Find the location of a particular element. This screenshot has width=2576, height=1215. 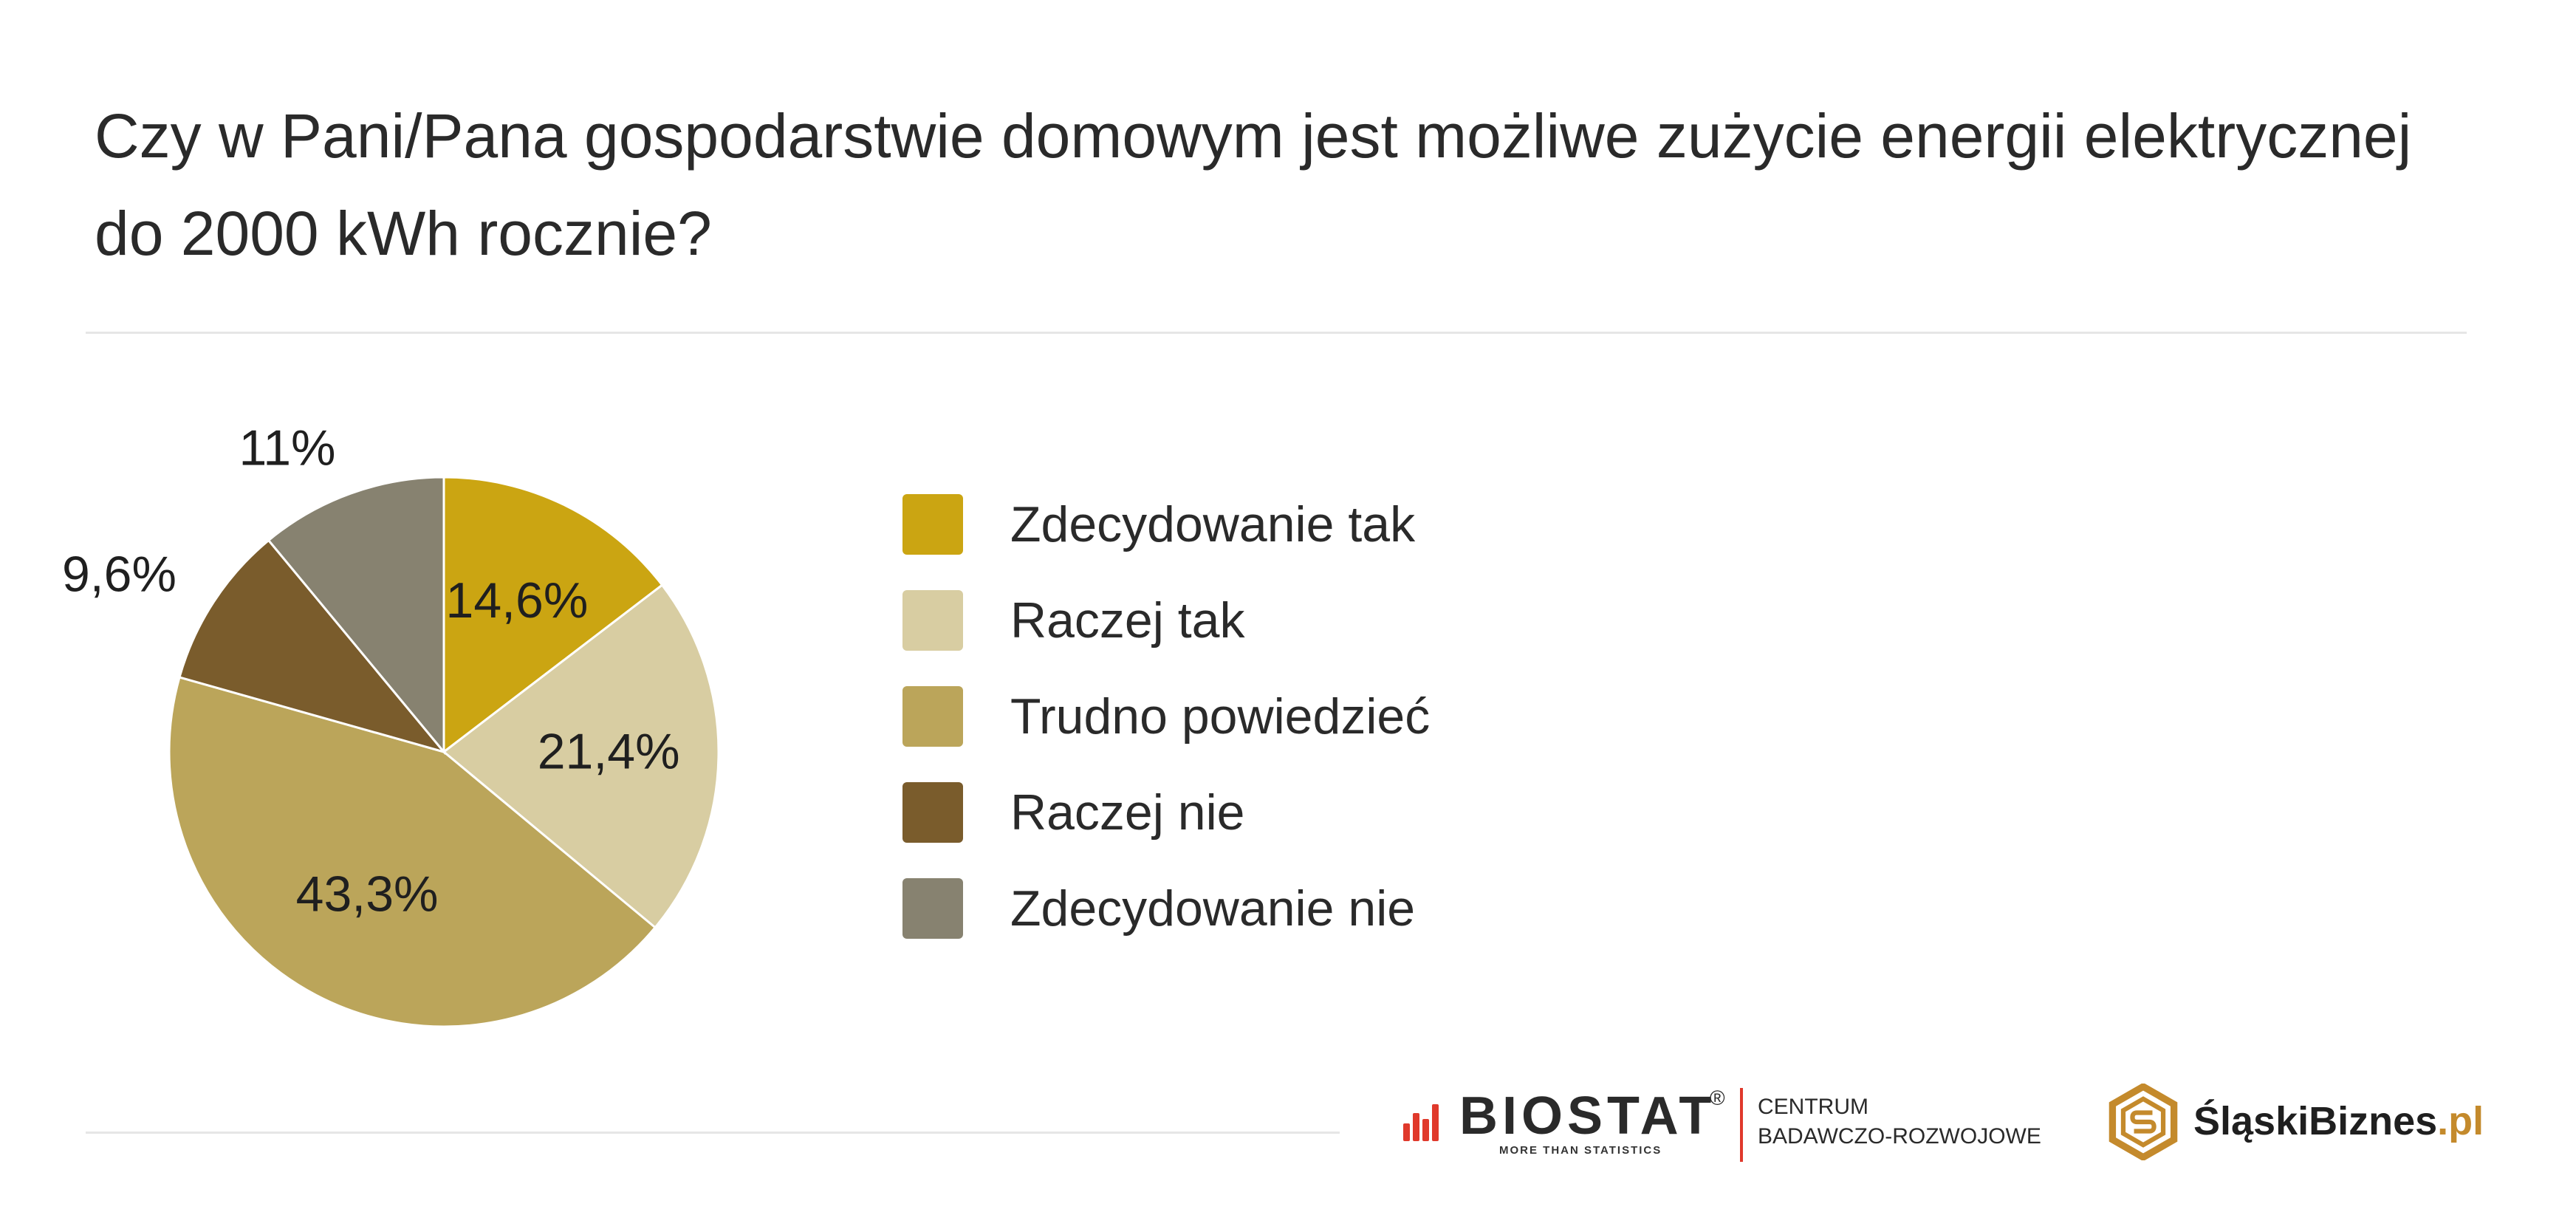

biostat-tagline: MORE THAN STATISTICS is located at coordinates (1580, 1150).